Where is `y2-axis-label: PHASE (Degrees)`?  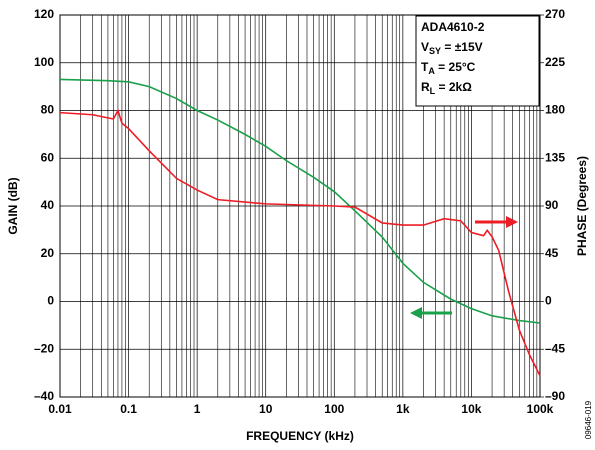
y2-axis-label: PHASE (Degrees) is located at coordinates (582, 206).